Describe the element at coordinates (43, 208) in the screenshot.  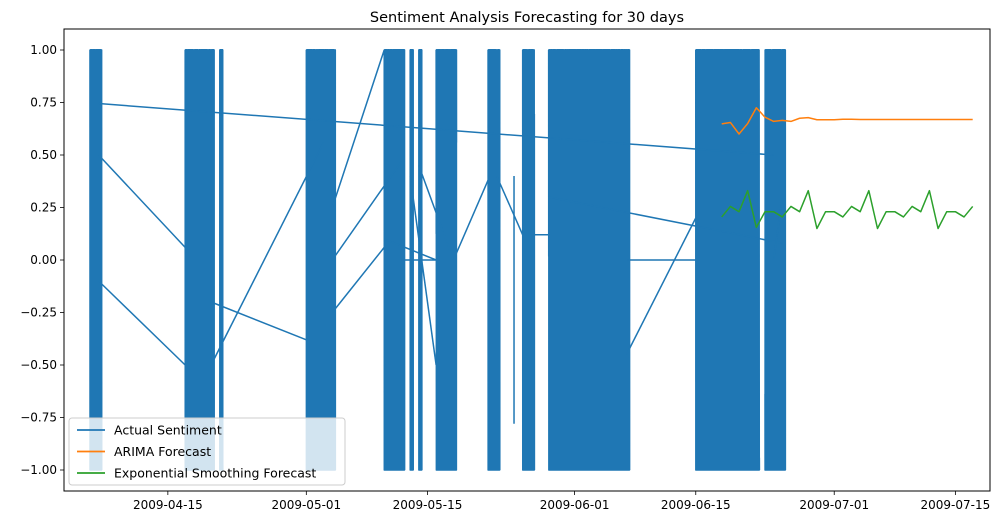
I see `y-tick-label: 0.25` at that location.